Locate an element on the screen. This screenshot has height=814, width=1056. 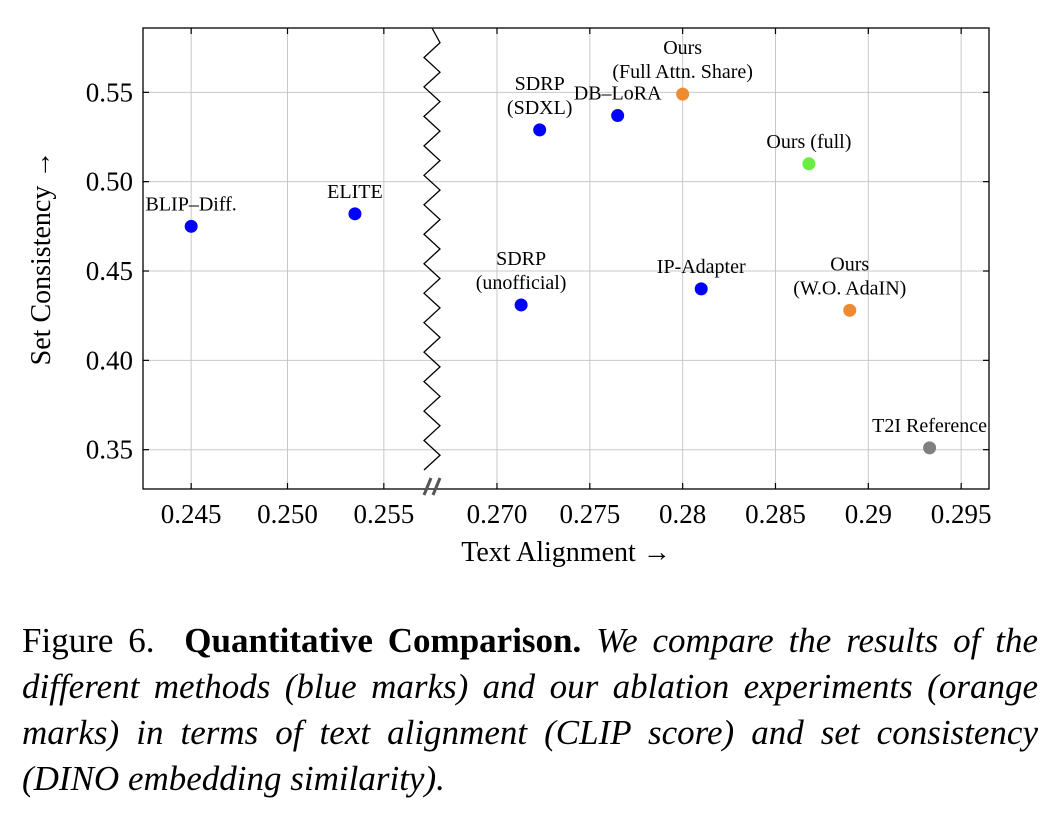
y-tick-label: 0.45 is located at coordinates (109, 271).